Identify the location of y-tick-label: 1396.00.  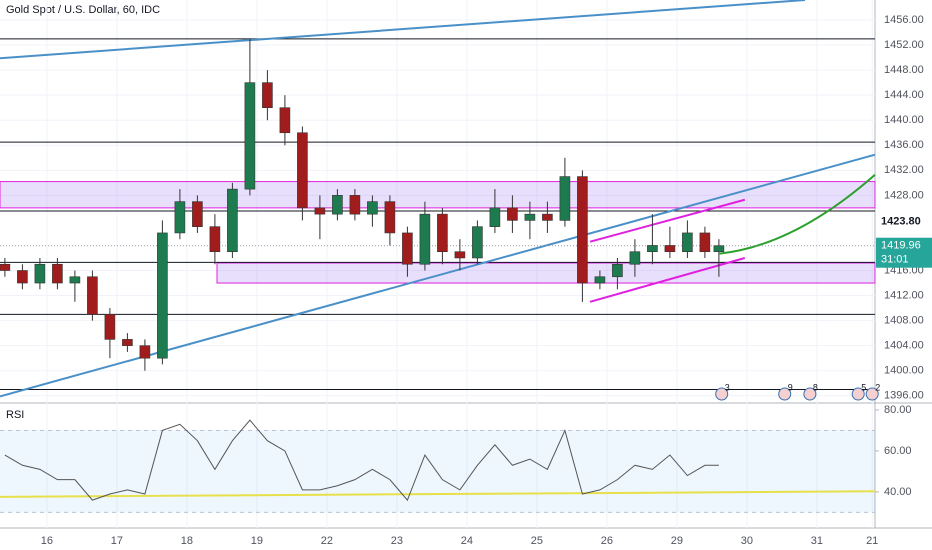
(904, 396).